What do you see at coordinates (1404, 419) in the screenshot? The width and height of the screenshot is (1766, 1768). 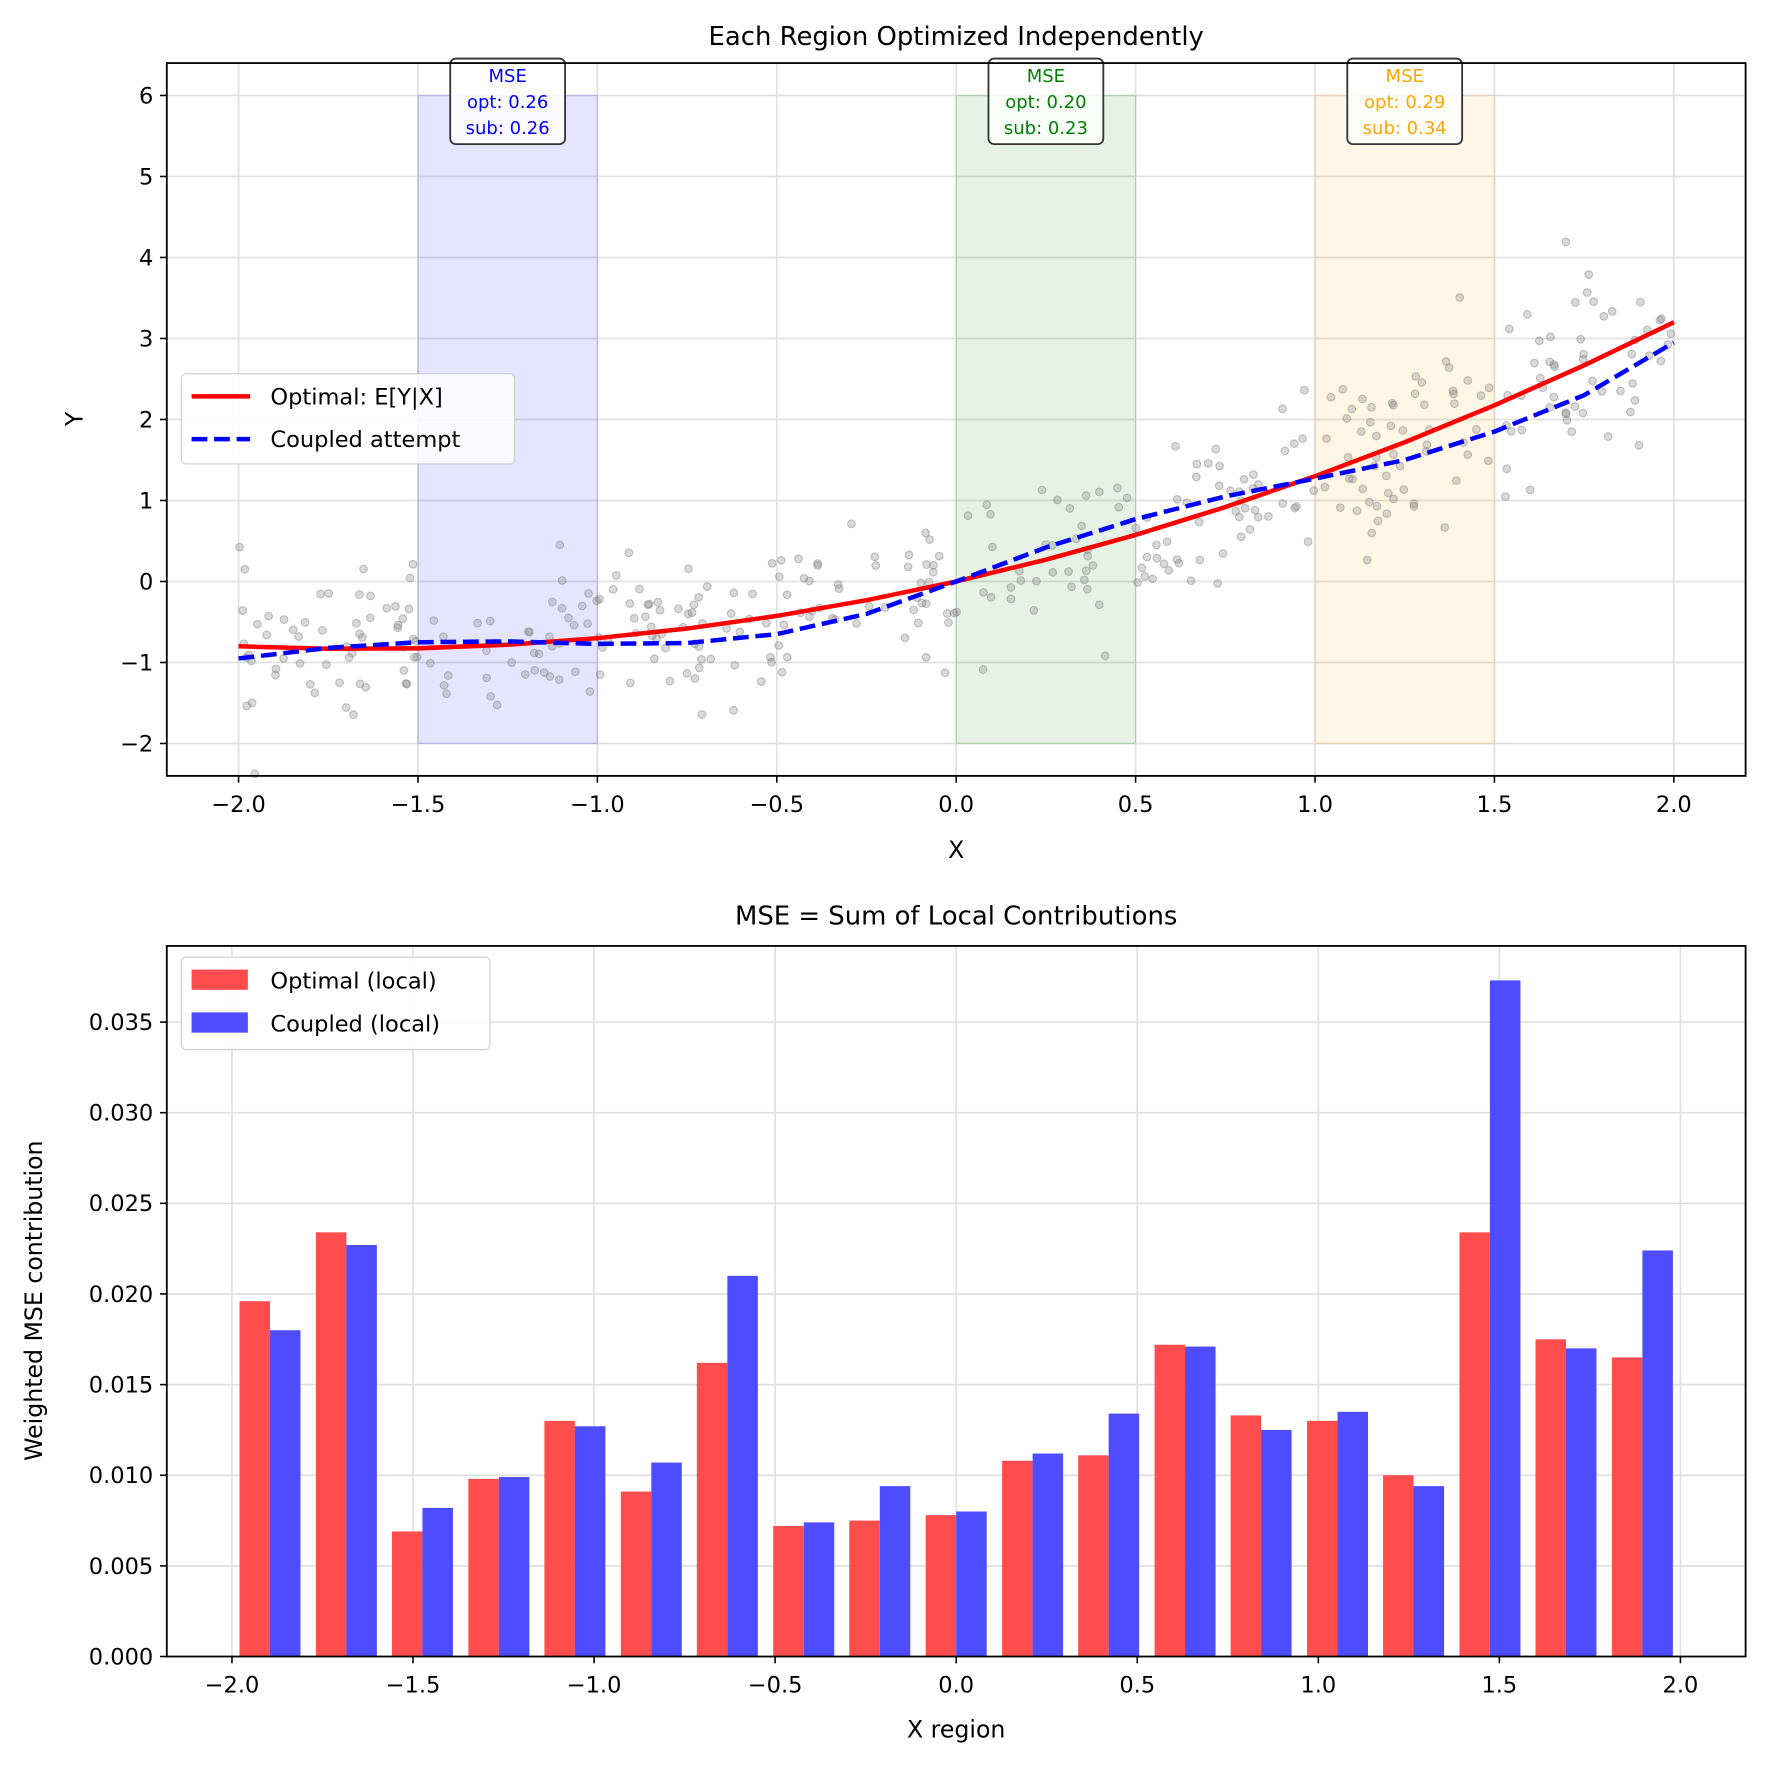 I see `region-shade` at bounding box center [1404, 419].